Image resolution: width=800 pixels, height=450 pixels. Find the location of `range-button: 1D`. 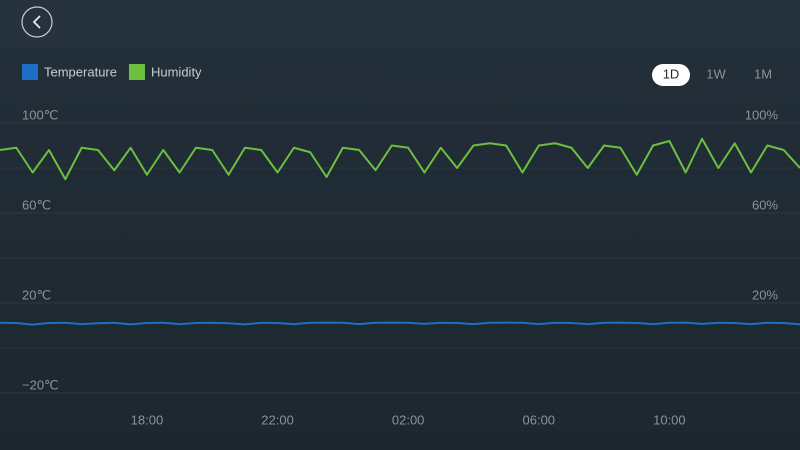

range-button: 1D is located at coordinates (671, 73).